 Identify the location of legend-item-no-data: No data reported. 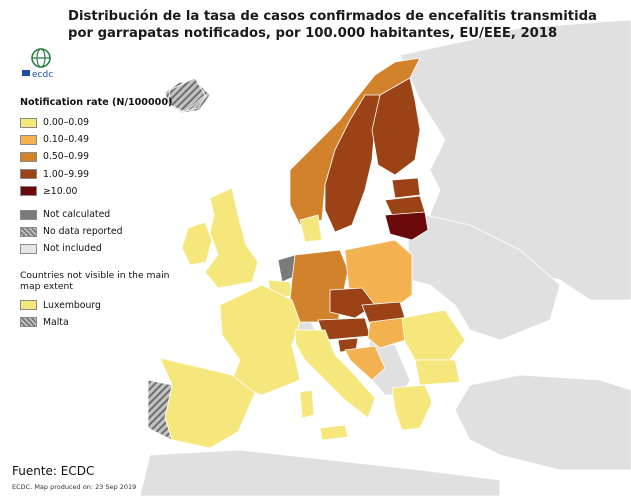
(105, 231).